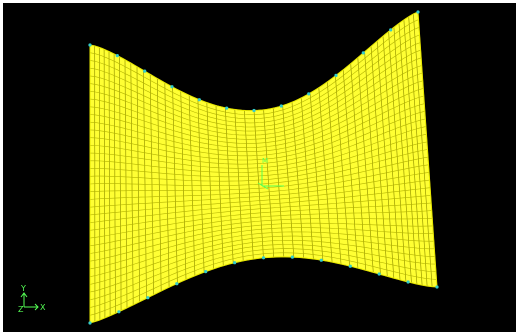 This screenshot has height=335, width=519. I want to click on center-axes-icon: M, so click(270, 173).